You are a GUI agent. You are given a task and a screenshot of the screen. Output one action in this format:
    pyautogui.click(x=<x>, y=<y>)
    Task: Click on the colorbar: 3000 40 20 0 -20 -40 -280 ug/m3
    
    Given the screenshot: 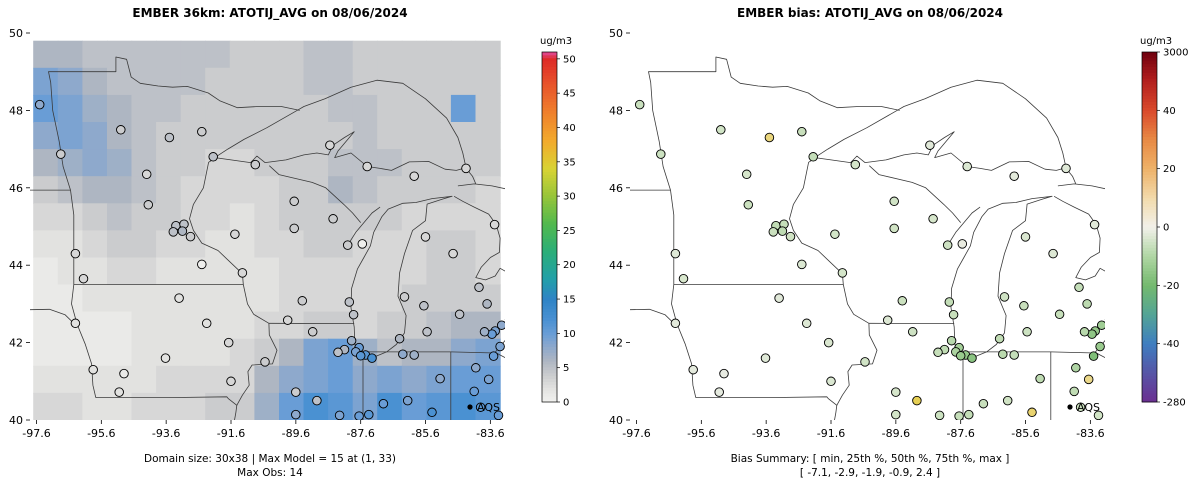 What is the action you would take?
    pyautogui.click(x=1164, y=222)
    